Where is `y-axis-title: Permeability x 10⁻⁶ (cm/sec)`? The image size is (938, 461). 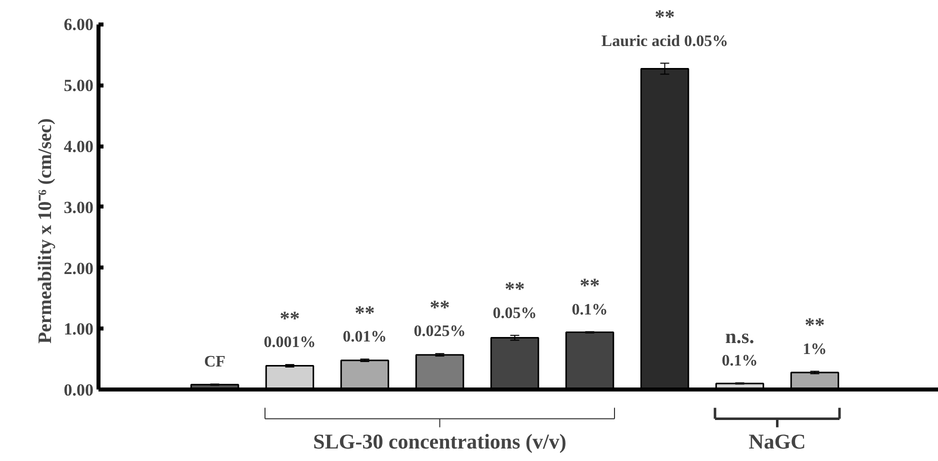
y-axis-title: Permeability x 10⁻⁶ (cm/sec) is located at coordinates (45, 231).